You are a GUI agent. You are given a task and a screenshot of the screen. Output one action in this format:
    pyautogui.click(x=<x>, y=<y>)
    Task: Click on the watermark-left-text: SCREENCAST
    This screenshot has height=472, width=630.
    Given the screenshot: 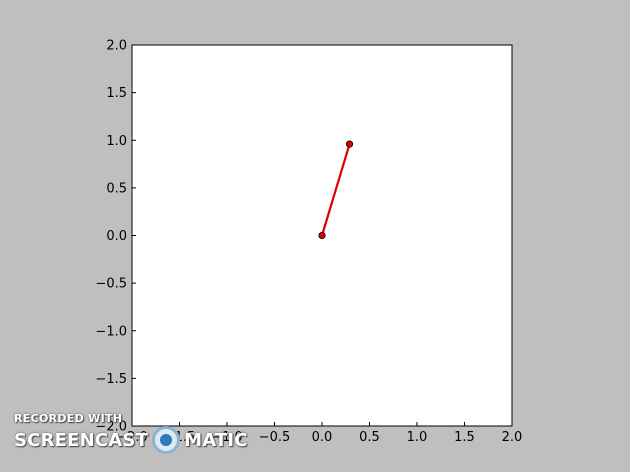 What is the action you would take?
    pyautogui.click(x=81, y=440)
    